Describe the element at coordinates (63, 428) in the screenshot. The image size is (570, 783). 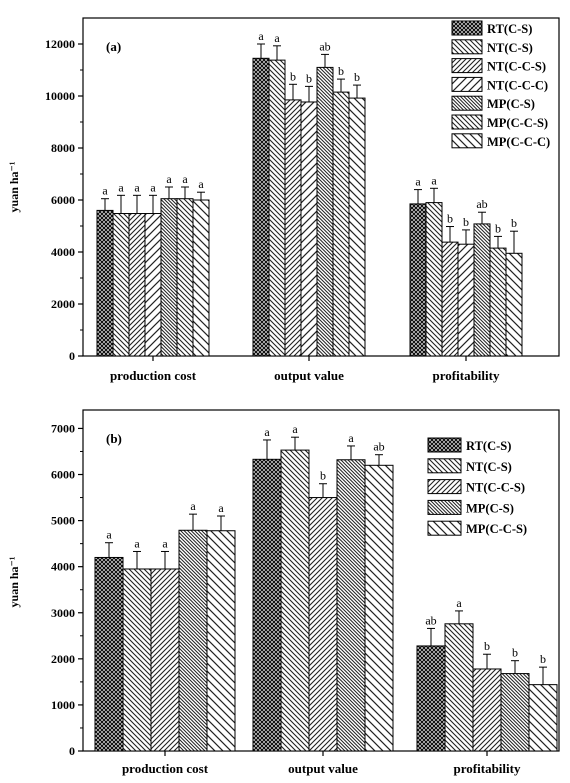
I see `y-tick-label: 7000` at that location.